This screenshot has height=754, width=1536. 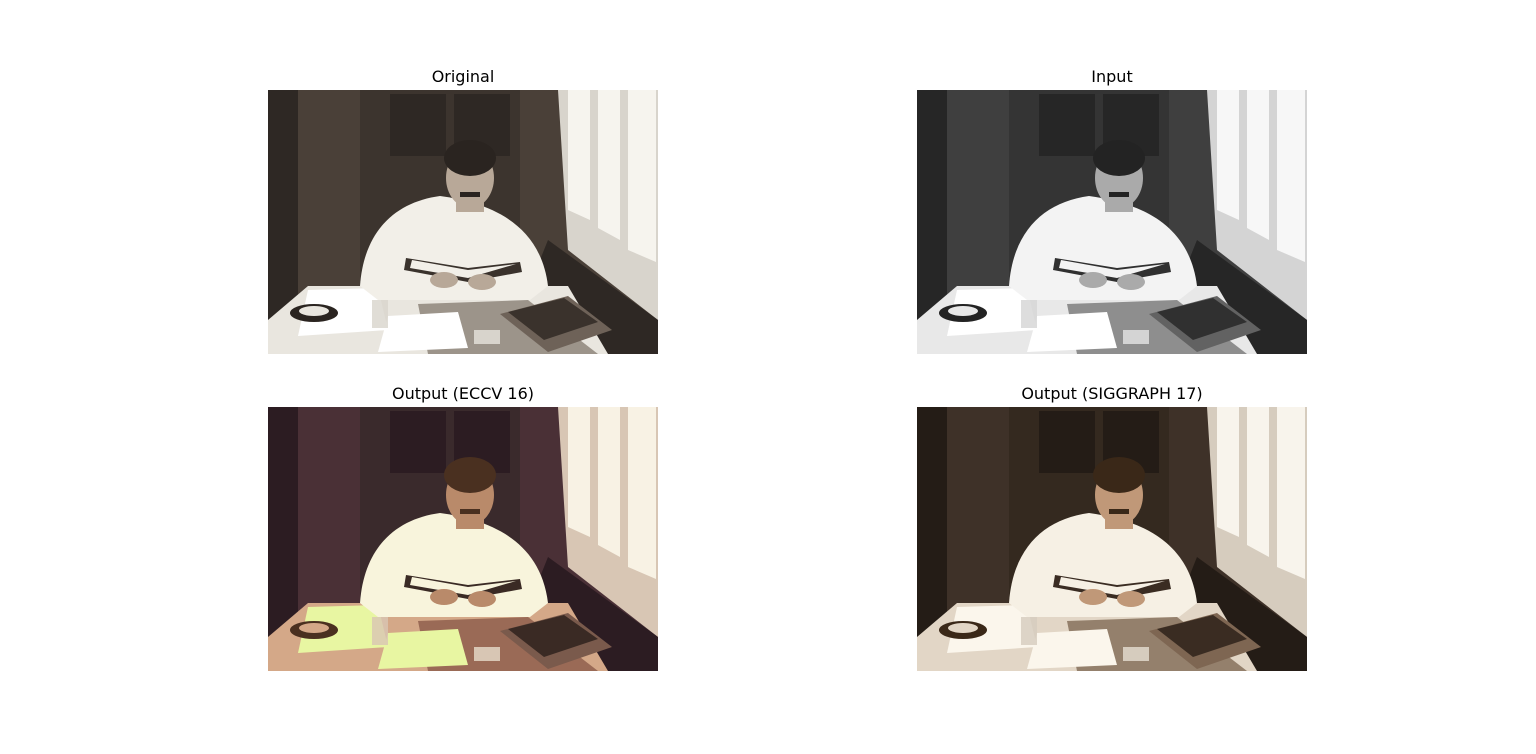 I want to click on panel-title-input: Input, so click(x=1112, y=76).